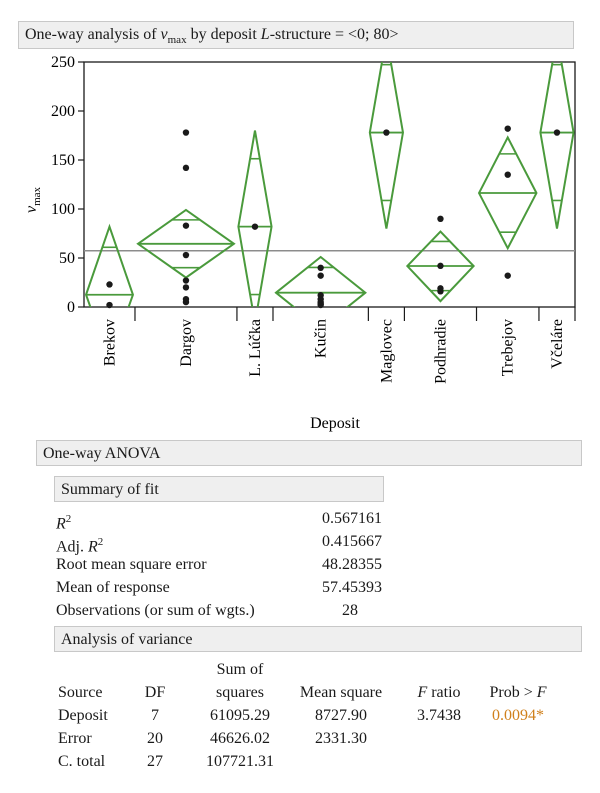 This screenshot has height=793, width=600. What do you see at coordinates (439, 692) in the screenshot?
I see `col-header-f: F ratio` at bounding box center [439, 692].